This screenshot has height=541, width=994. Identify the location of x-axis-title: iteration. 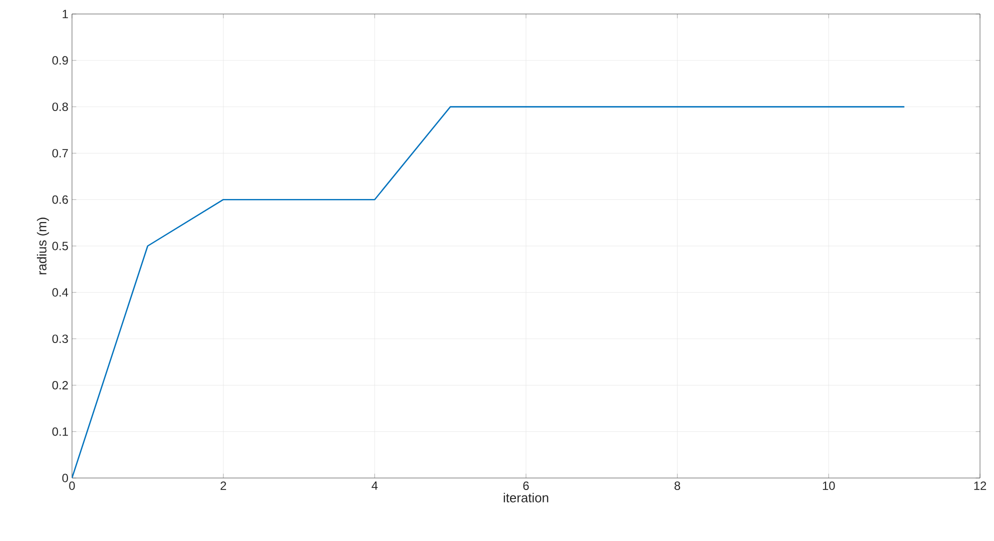
(526, 497).